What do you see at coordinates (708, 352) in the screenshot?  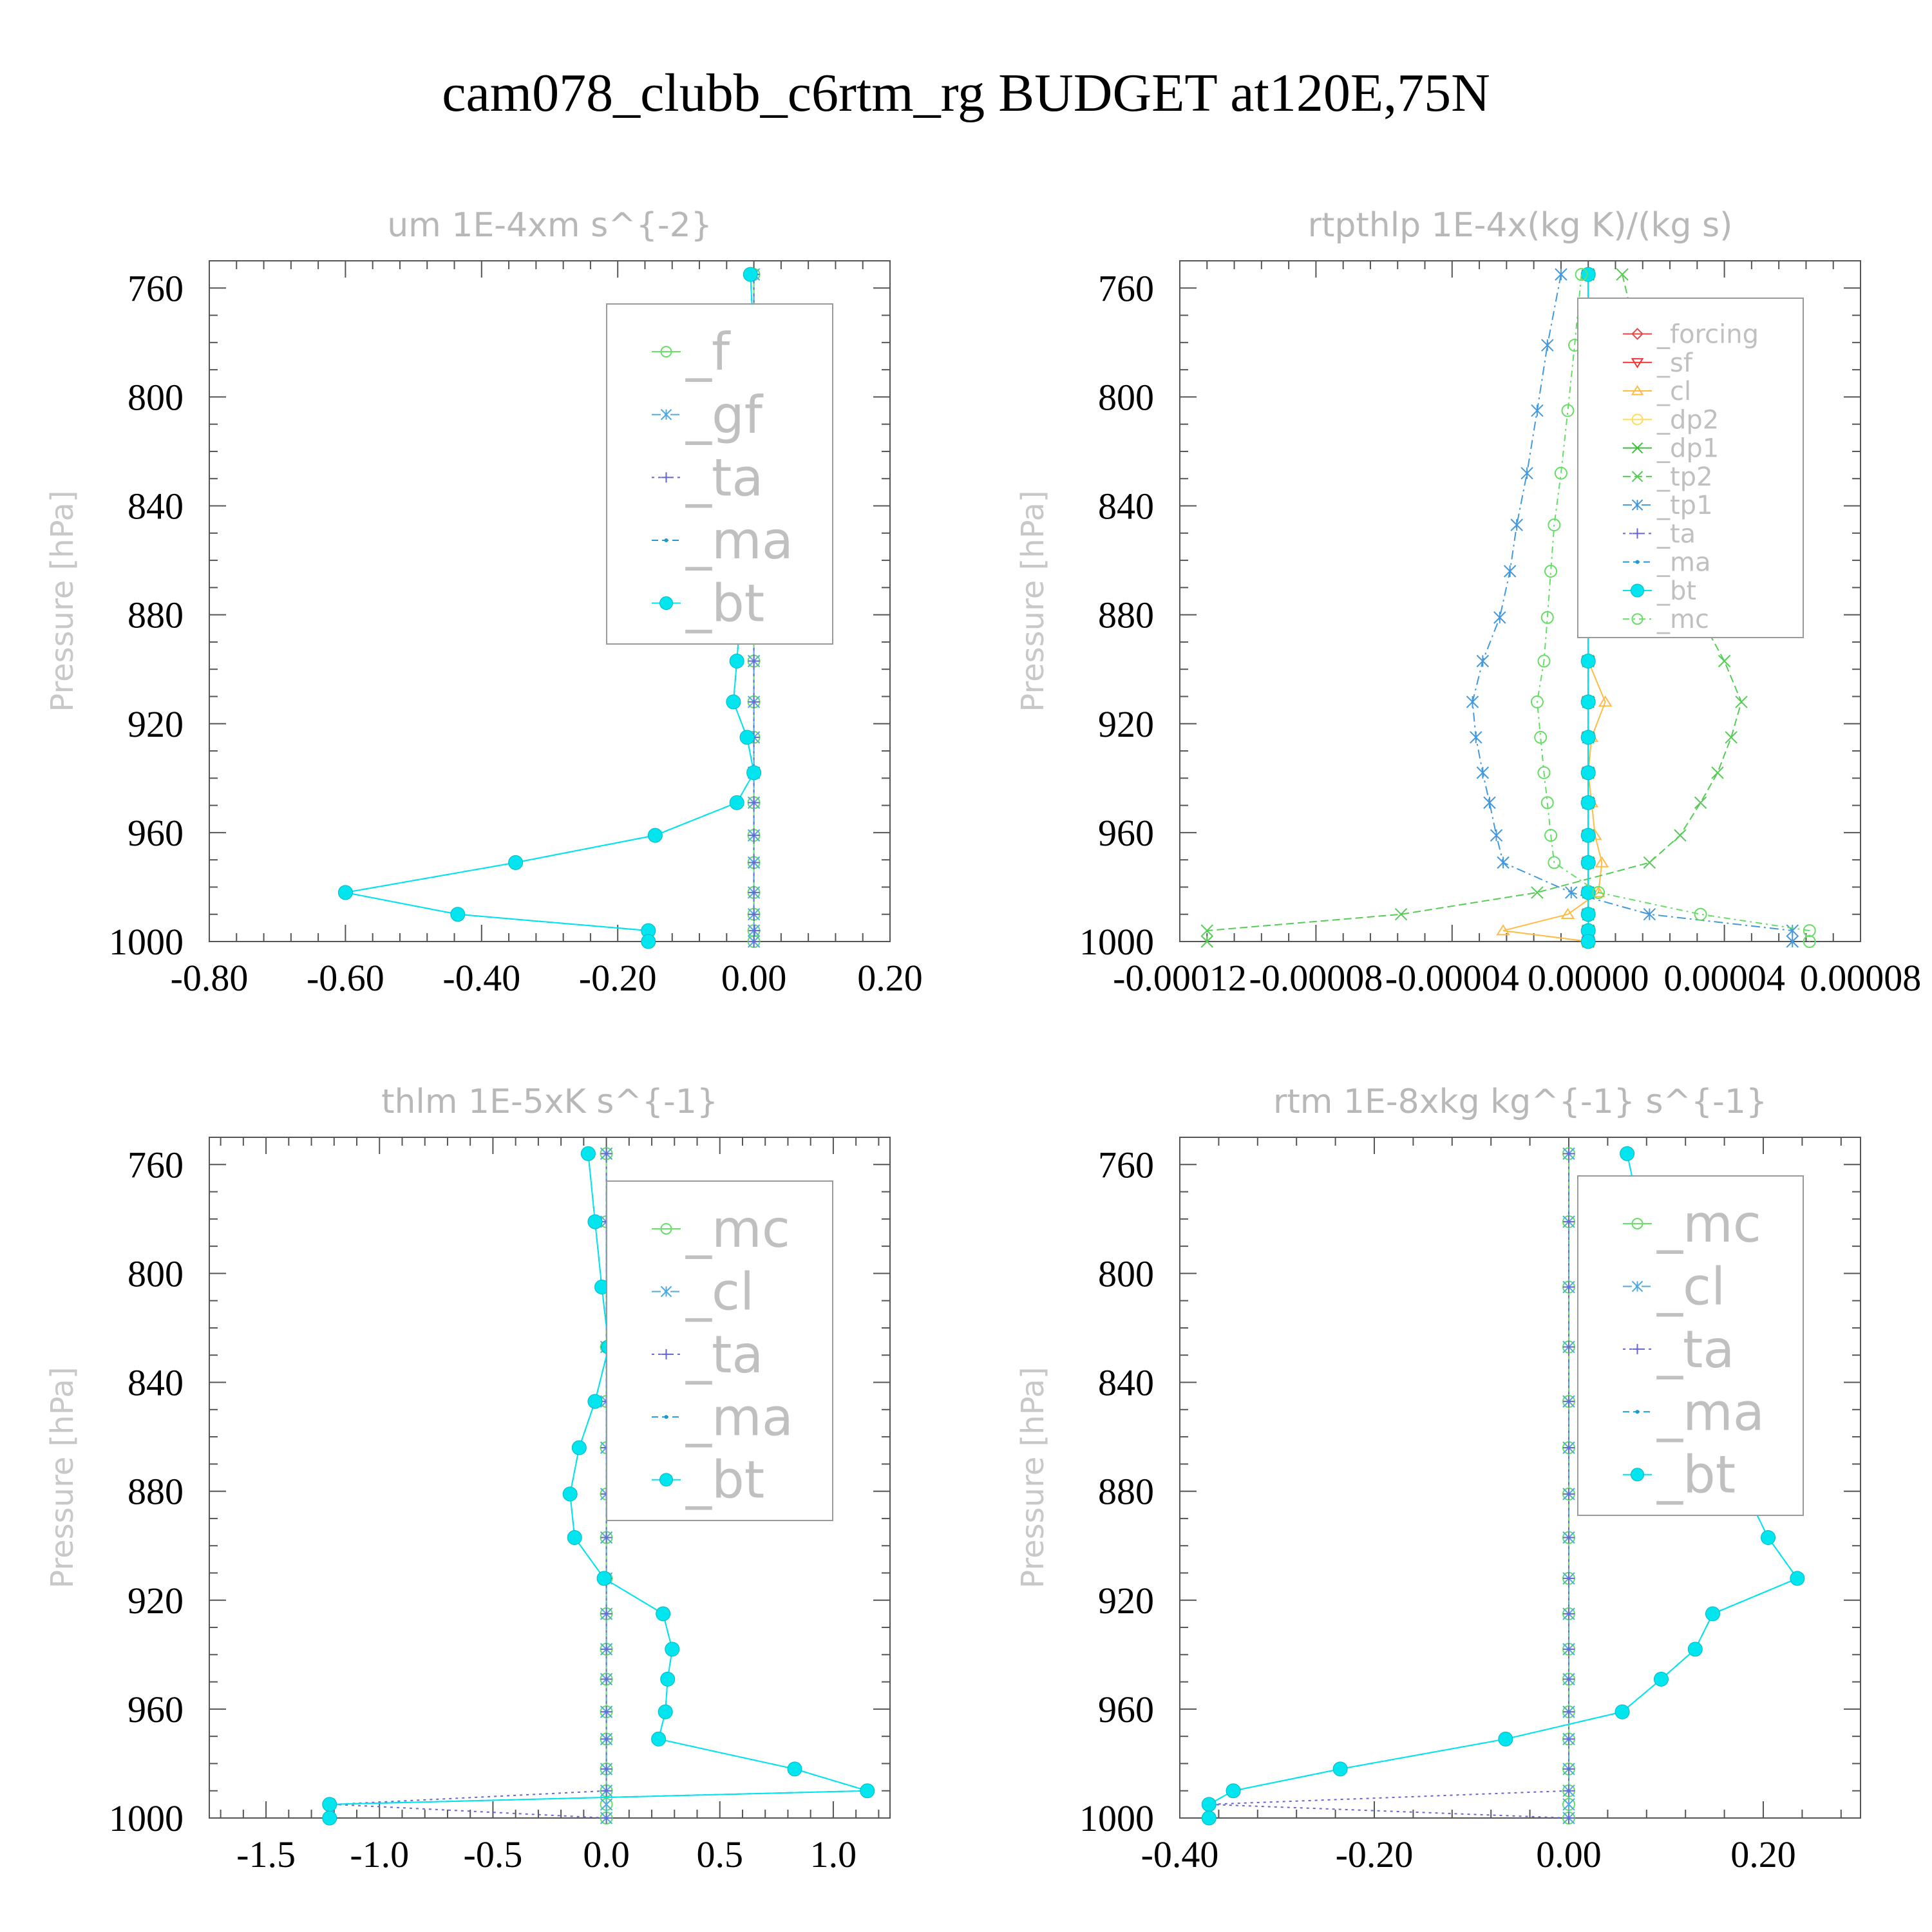 I see `legend-label: _f` at bounding box center [708, 352].